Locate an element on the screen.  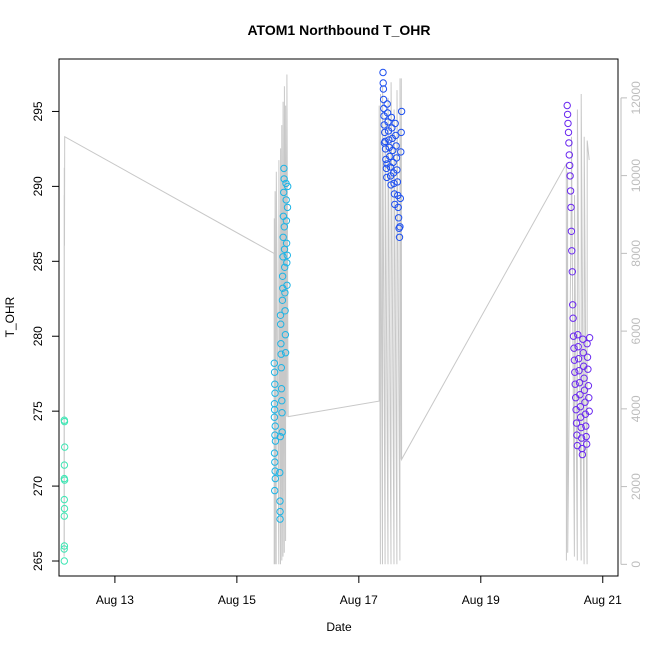
x-axis: Aug 13 Aug 15 Aug 17 Aug 19 Aug 21 is located at coordinates (359, 591).